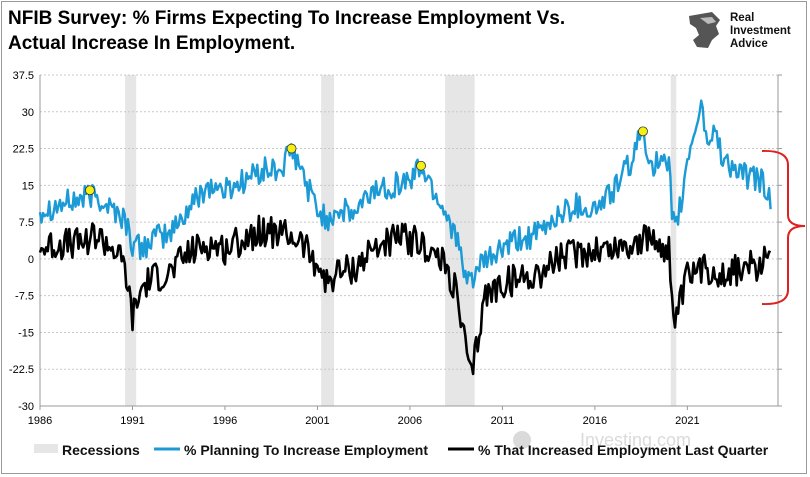  I want to click on x-tick-label-4: 2006, so click(410, 421).